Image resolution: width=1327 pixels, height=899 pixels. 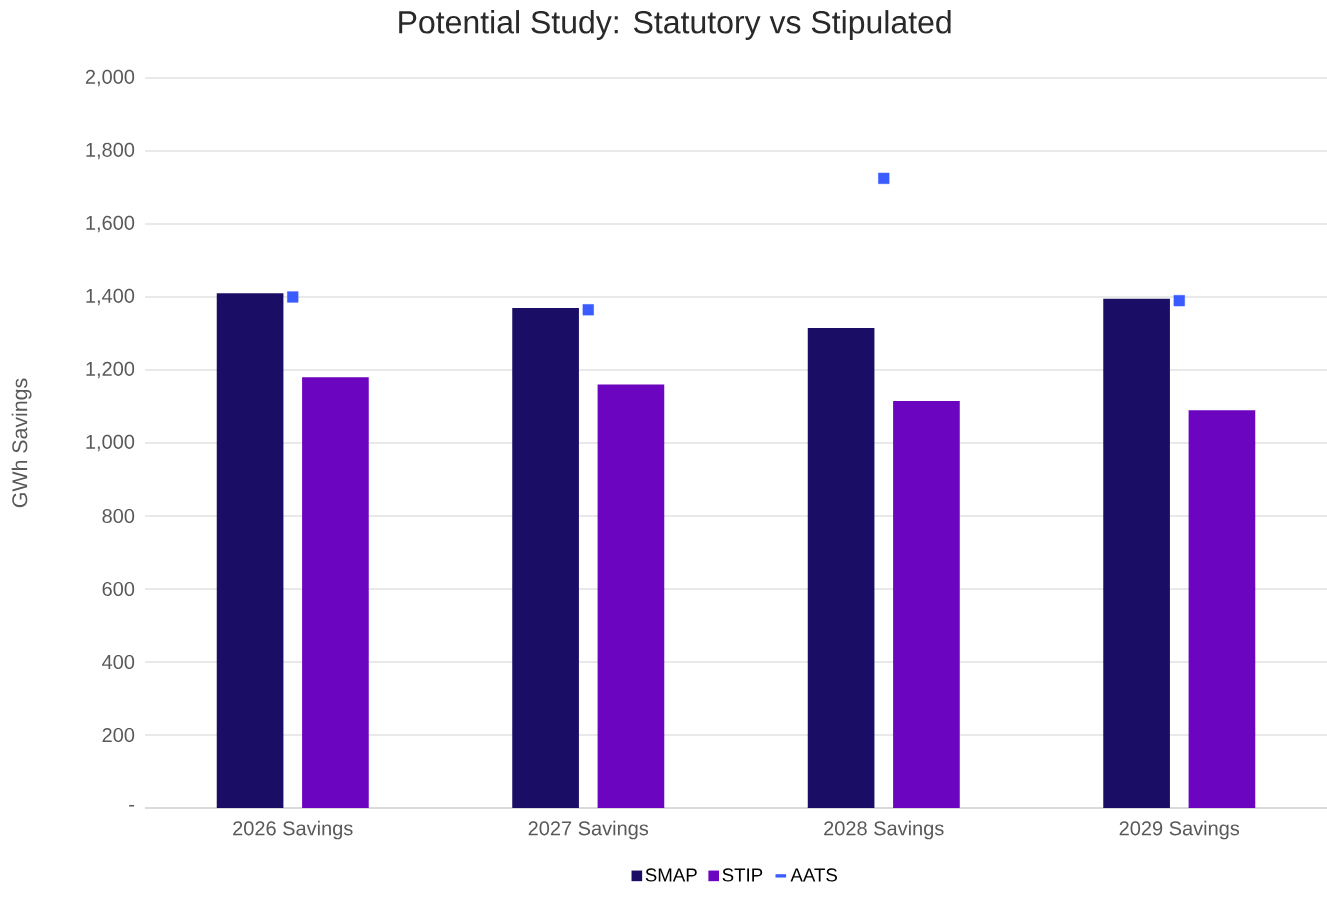 I want to click on y-tick-label: 1,200, so click(x=110, y=370).